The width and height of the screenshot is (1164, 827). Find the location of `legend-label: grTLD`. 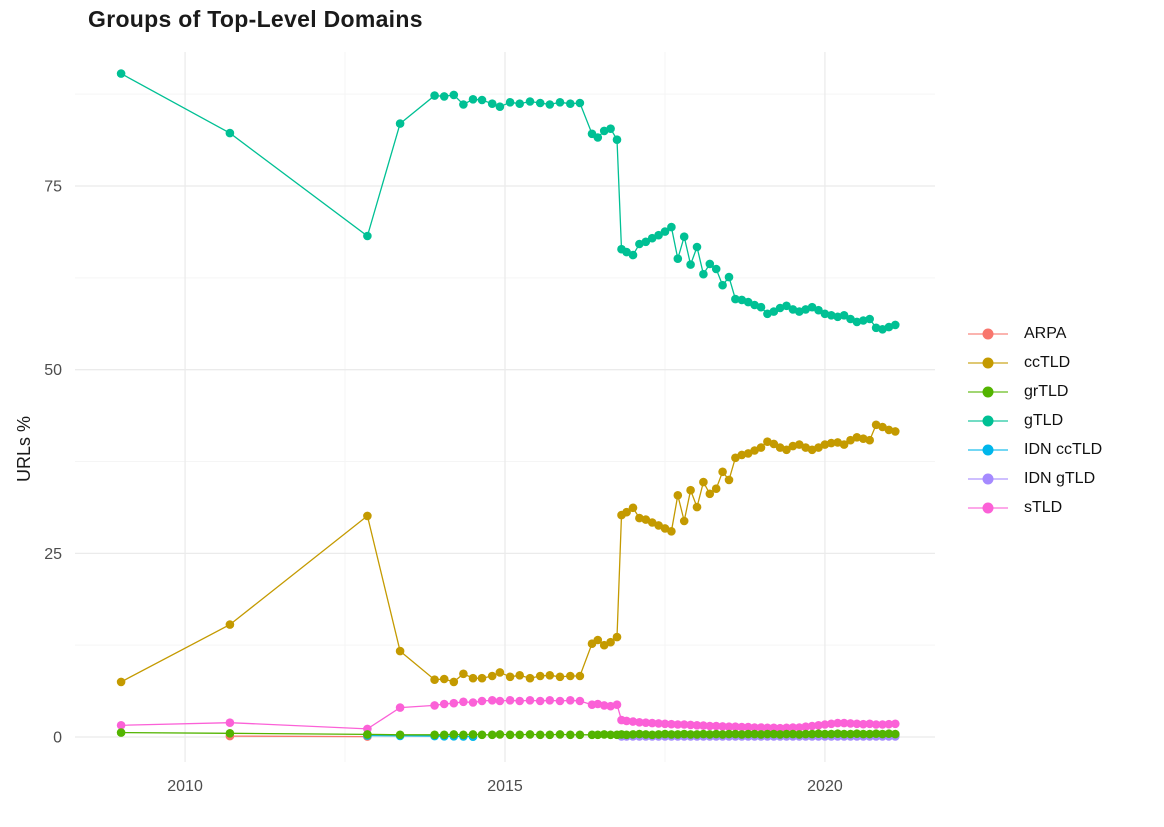

legend-label: grTLD is located at coordinates (1046, 391).